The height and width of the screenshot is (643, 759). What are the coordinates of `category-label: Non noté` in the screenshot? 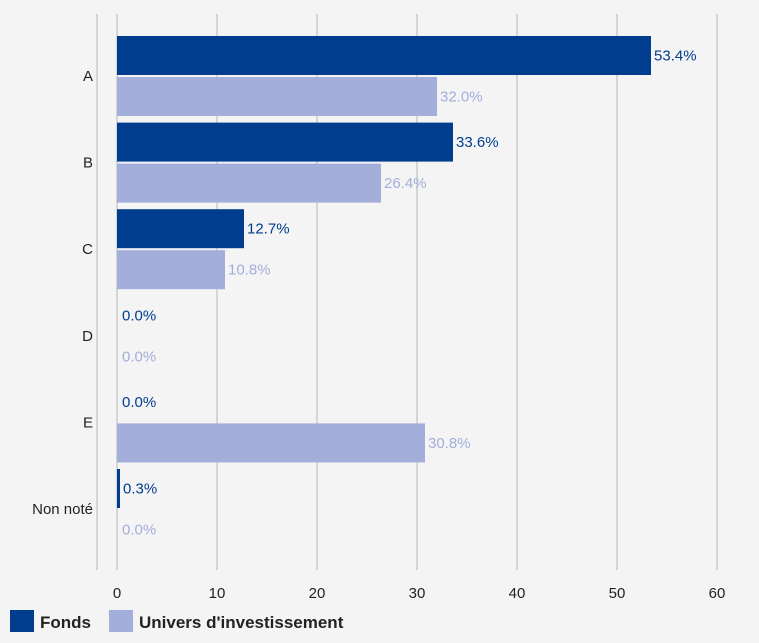 It's located at (62, 509).